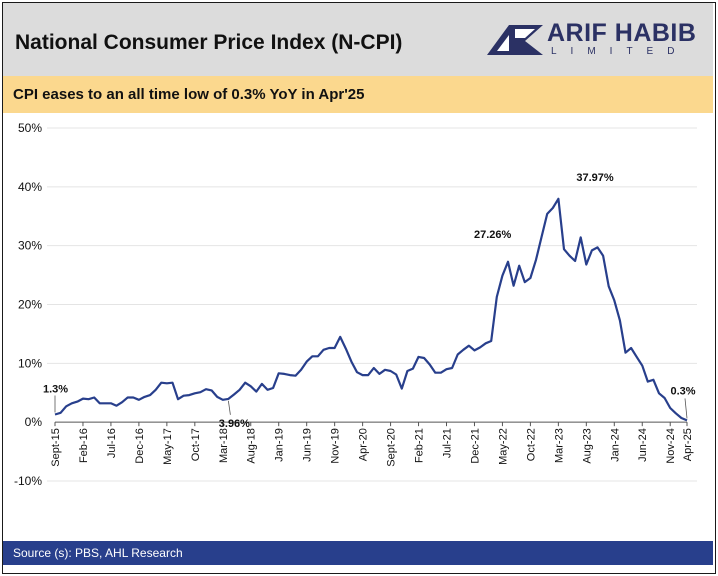  I want to click on x-tick-label: Oct-17, so click(196, 444).